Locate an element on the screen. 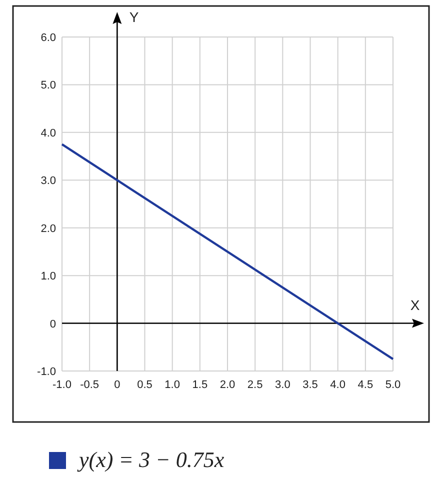  x-tick-label: 1.0 is located at coordinates (172, 385).